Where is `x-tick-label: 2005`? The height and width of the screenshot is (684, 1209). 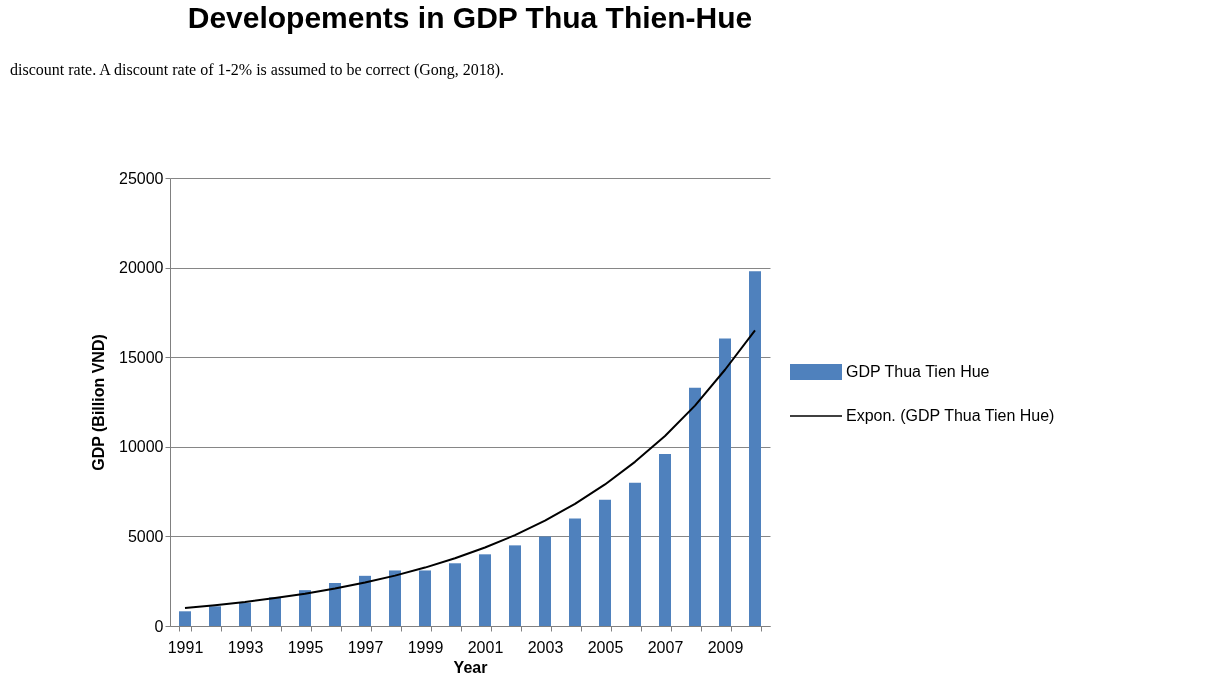
x-tick-label: 2005 is located at coordinates (605, 647).